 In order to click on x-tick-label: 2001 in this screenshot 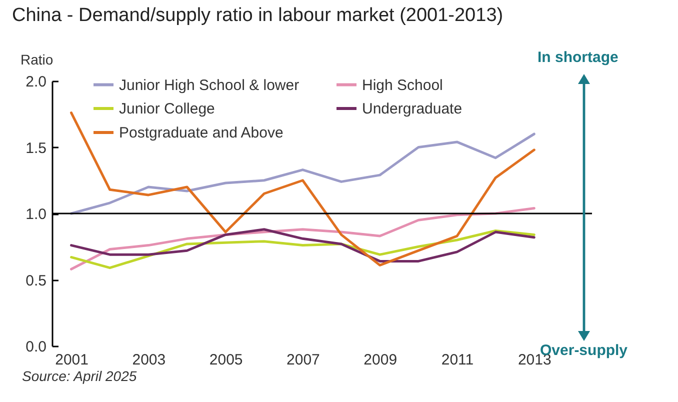, I will do `click(71, 360)`.